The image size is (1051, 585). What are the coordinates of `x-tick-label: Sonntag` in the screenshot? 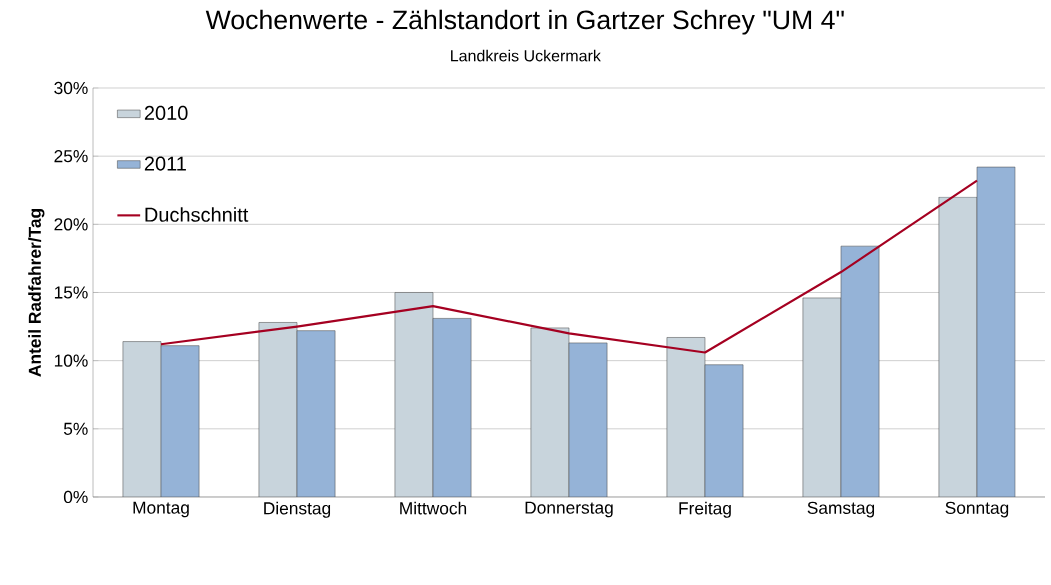 It's located at (977, 509).